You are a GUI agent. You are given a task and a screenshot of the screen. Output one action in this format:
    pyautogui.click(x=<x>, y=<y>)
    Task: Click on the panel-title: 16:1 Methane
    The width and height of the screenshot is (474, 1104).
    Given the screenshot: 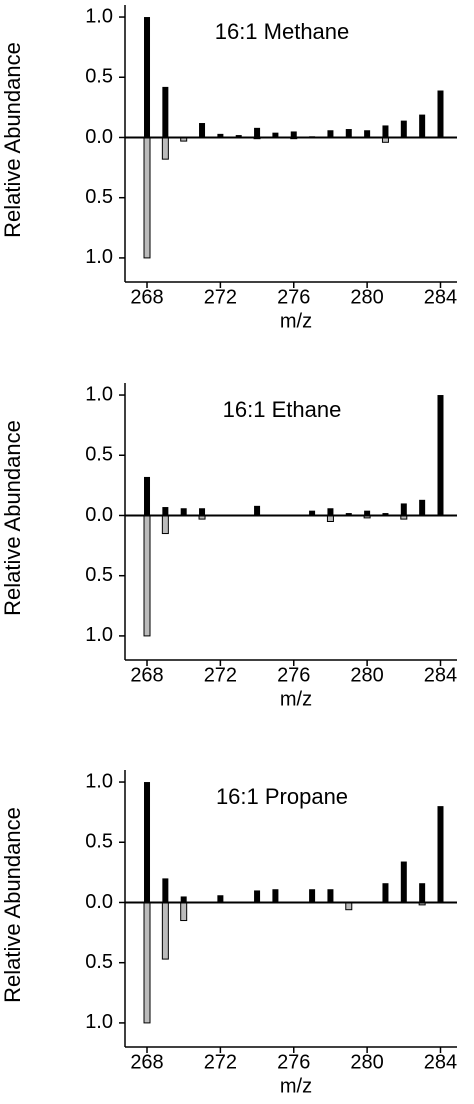 What is the action you would take?
    pyautogui.click(x=282, y=31)
    